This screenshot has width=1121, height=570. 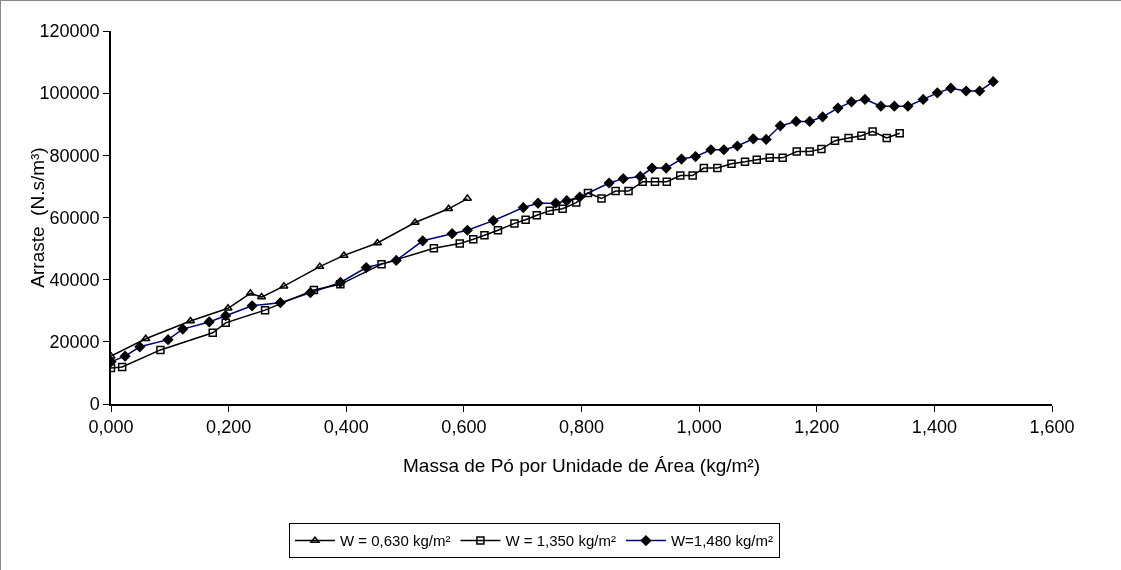 I want to click on y-tick-label: 80000, so click(x=74, y=155).